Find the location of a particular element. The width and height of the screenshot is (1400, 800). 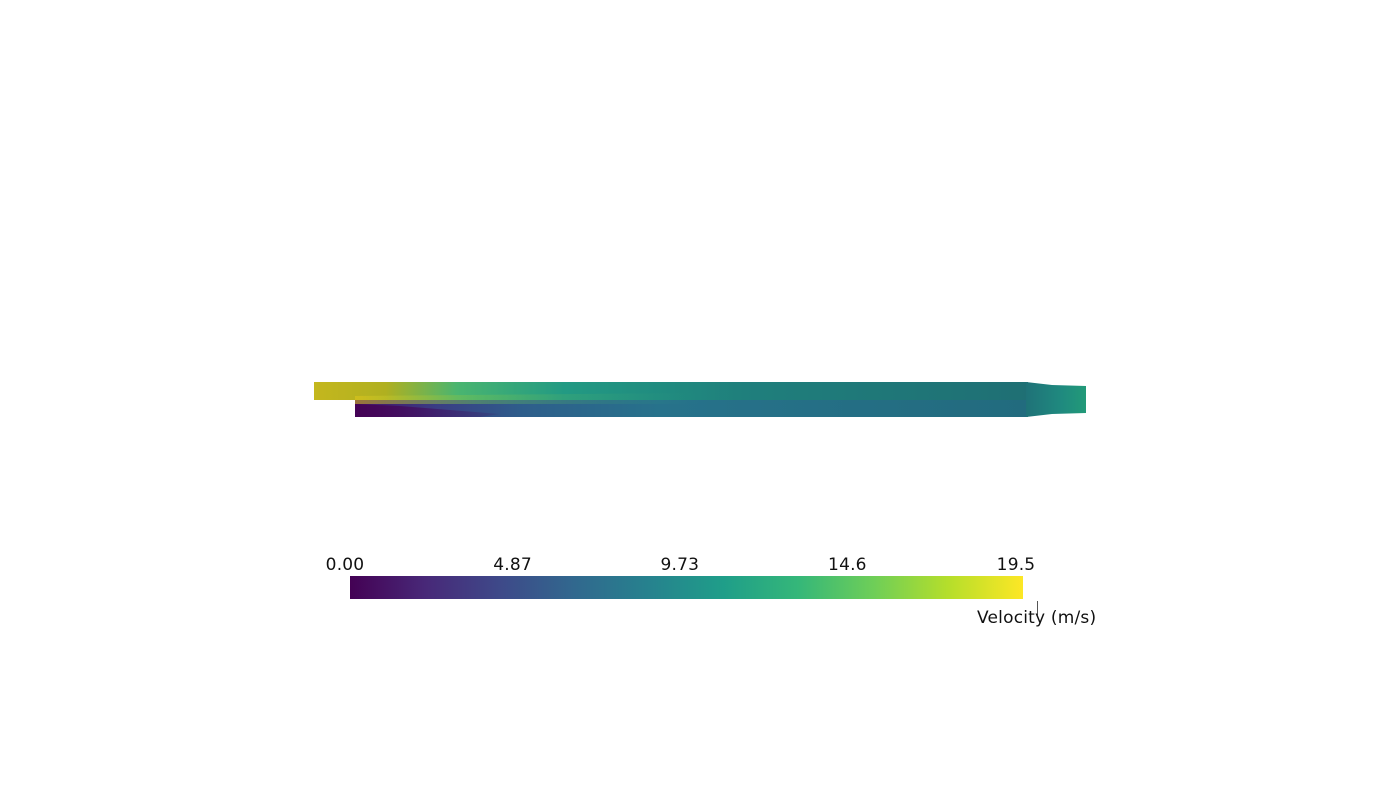

colorbar-title-marker is located at coordinates (1037, 608).